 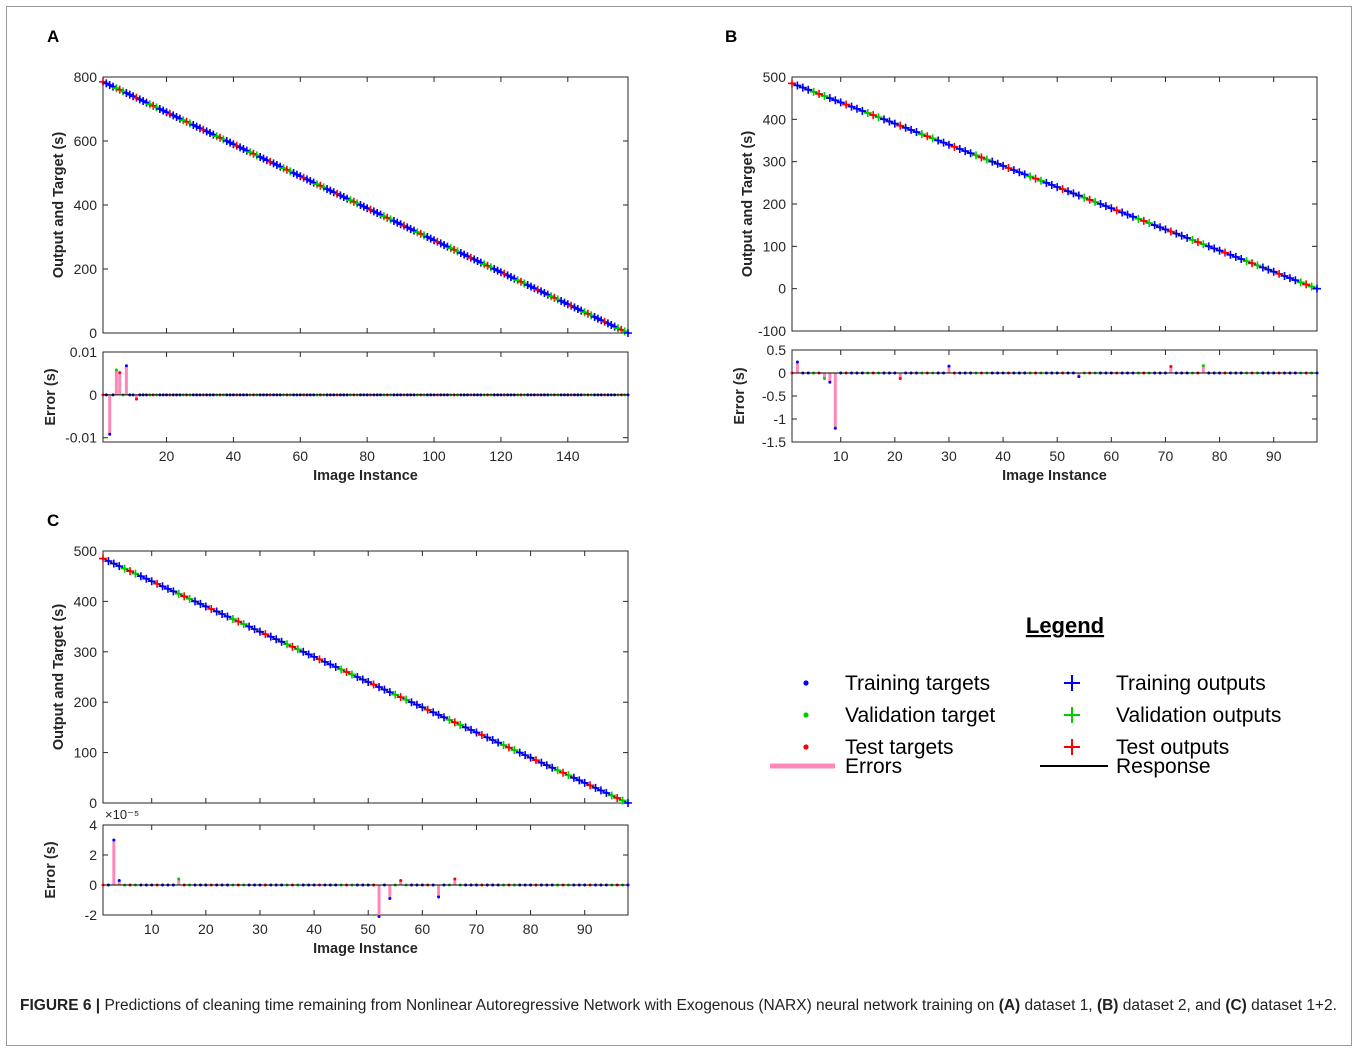 I want to click on caption-segment: dataset 2, and, so click(x=1172, y=1005).